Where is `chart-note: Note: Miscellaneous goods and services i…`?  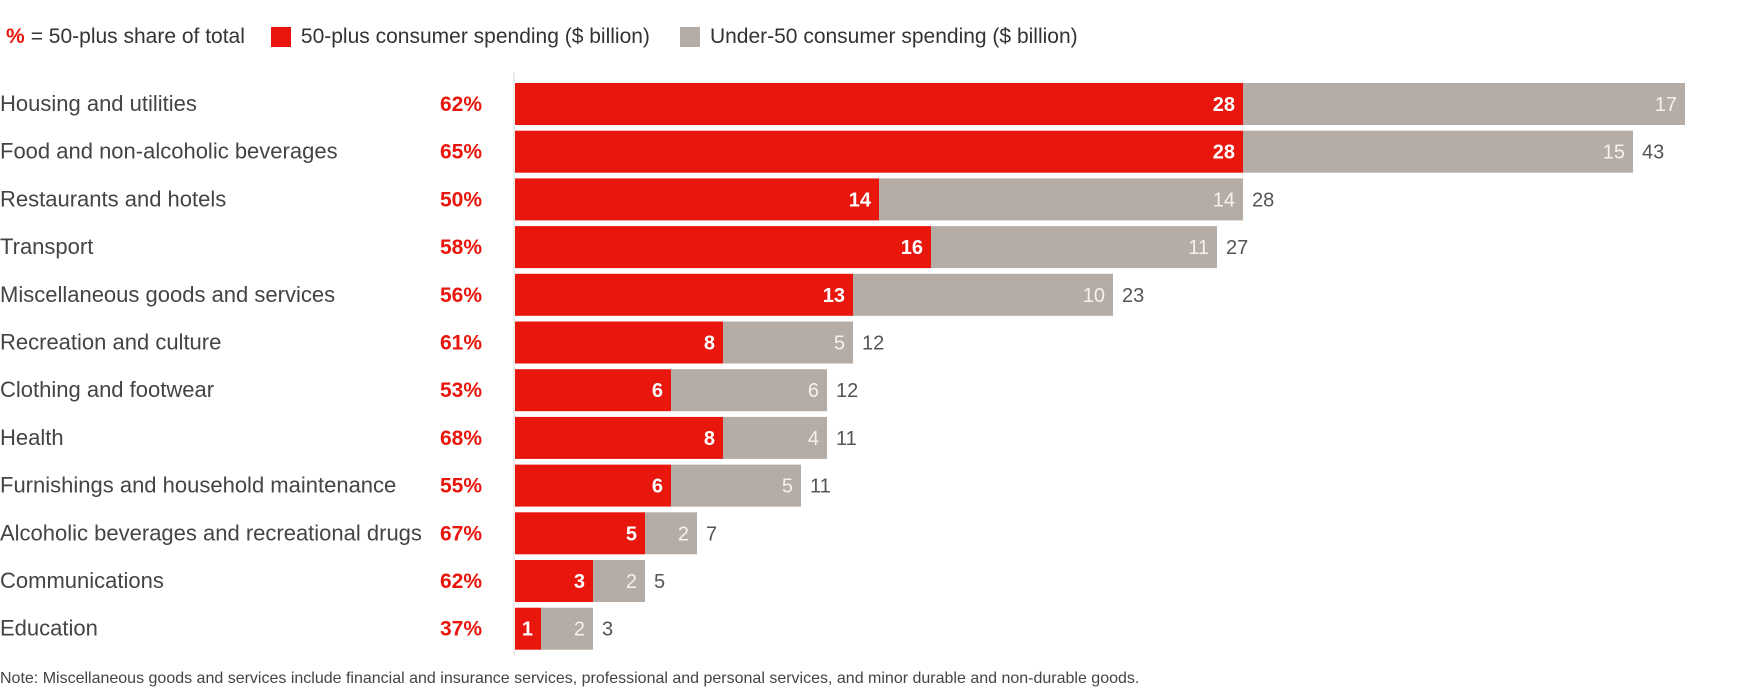
chart-note: Note: Miscellaneous goods and services i… is located at coordinates (570, 678).